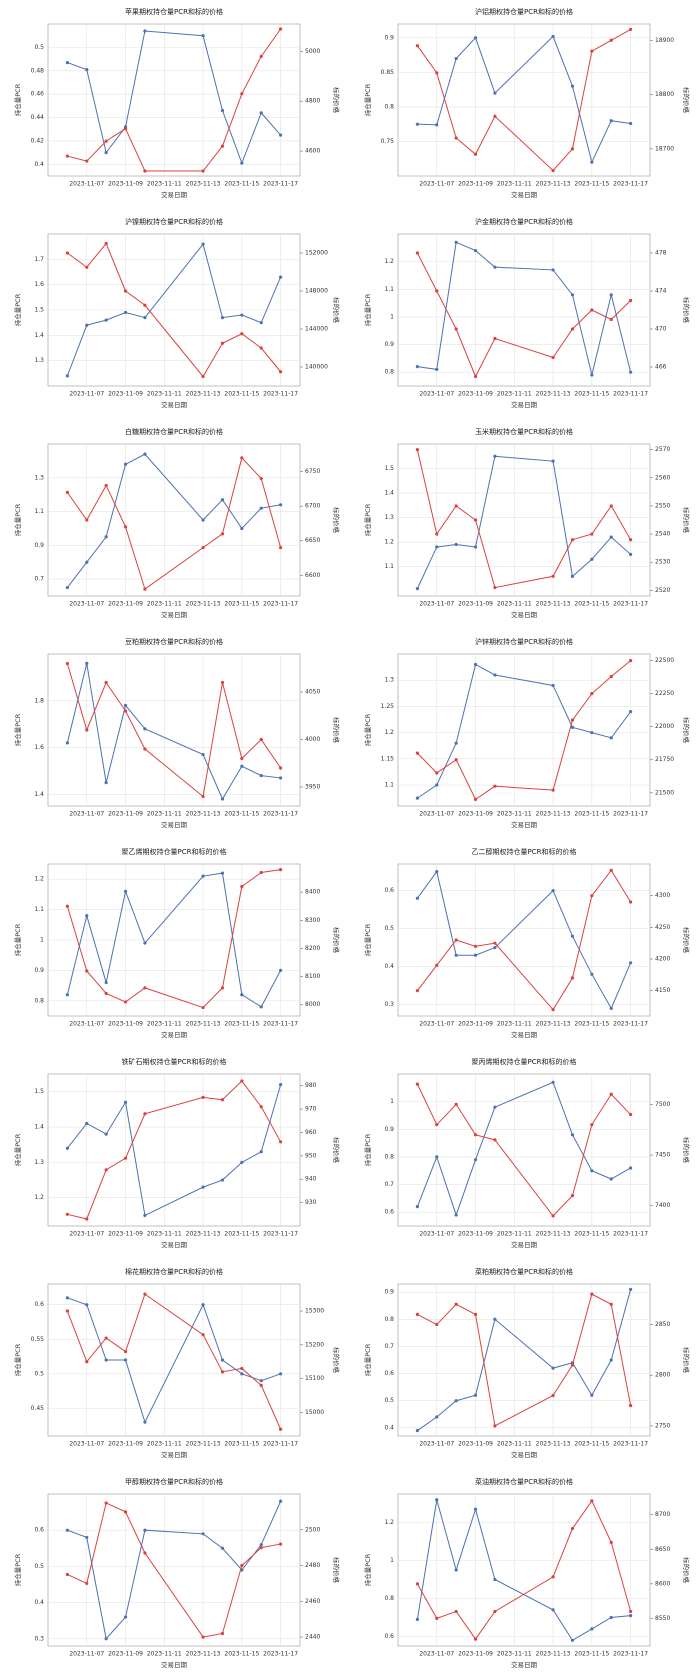  Describe the element at coordinates (524, 824) in the screenshot. I see `x-axis-label: 交易日期` at that location.